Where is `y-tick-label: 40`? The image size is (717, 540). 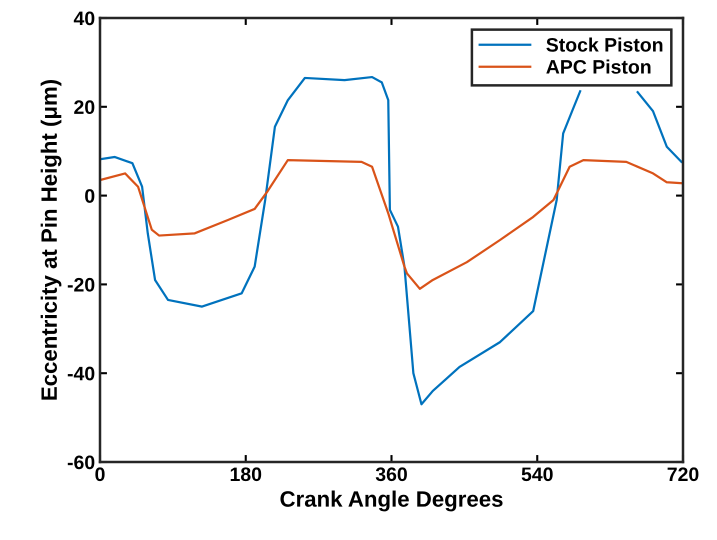
y-tick-label: 40 is located at coordinates (84, 18).